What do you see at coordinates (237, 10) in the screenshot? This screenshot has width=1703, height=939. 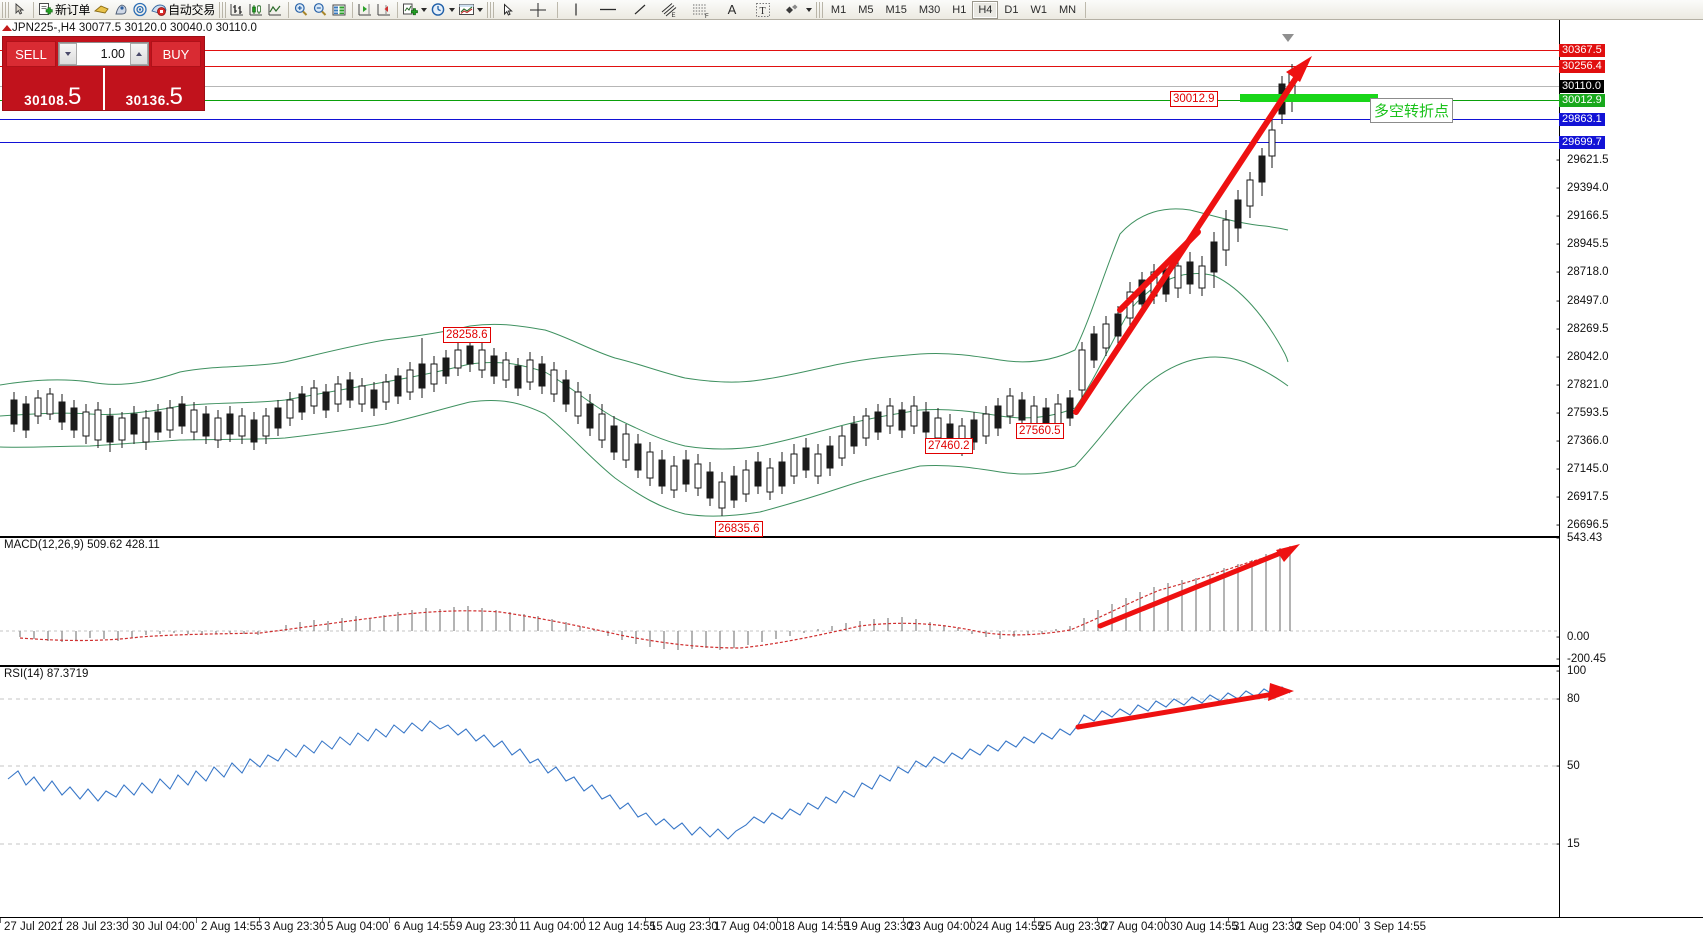 I see `bar-chart-icon` at bounding box center [237, 10].